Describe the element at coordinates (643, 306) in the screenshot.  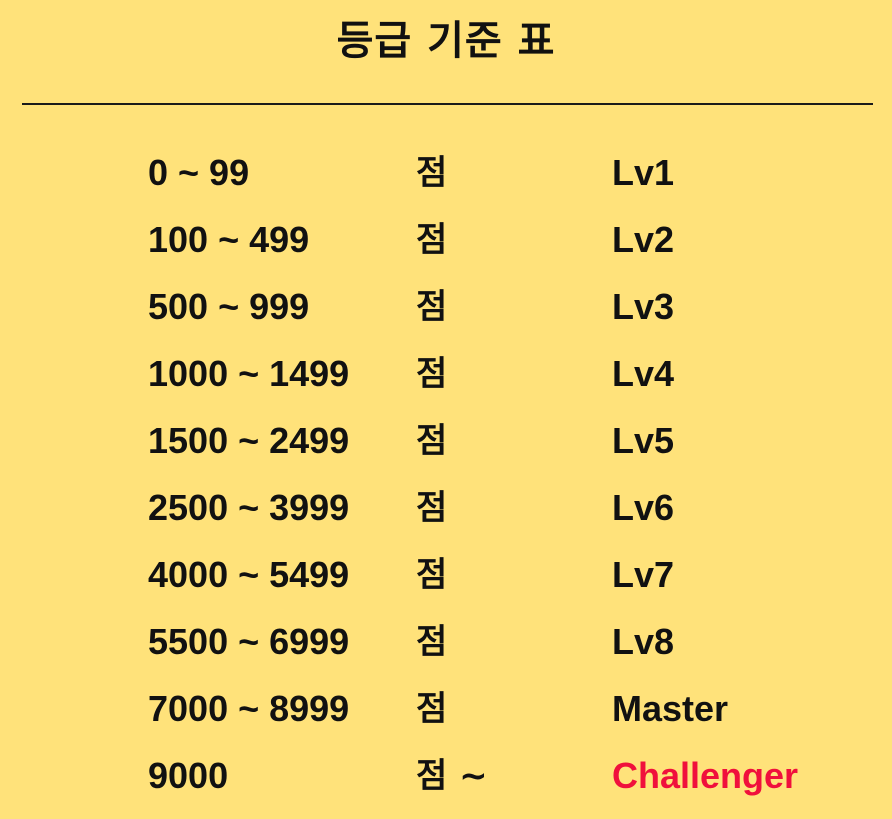
I see `grade-label: Lv3` at that location.